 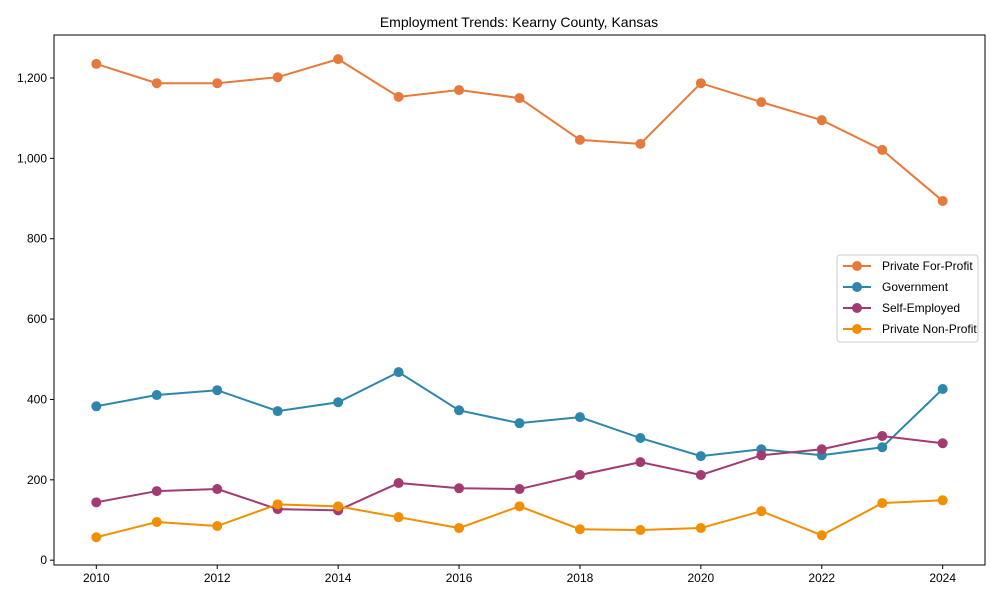 I want to click on y-tick-label: 200, so click(x=37, y=480).